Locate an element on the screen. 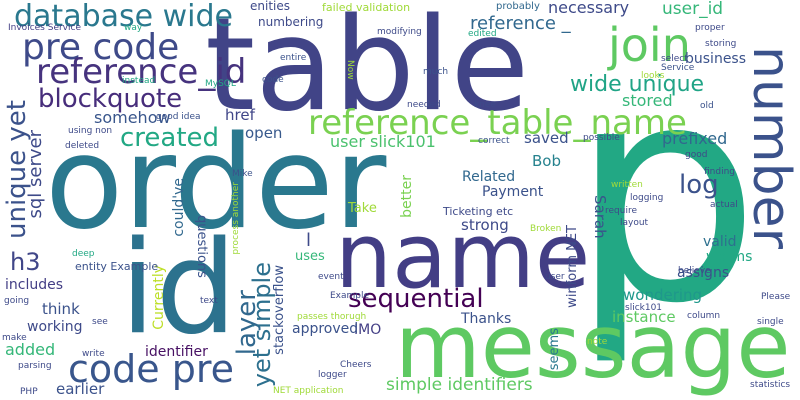  cloud-word: wondering is located at coordinates (662, 295).